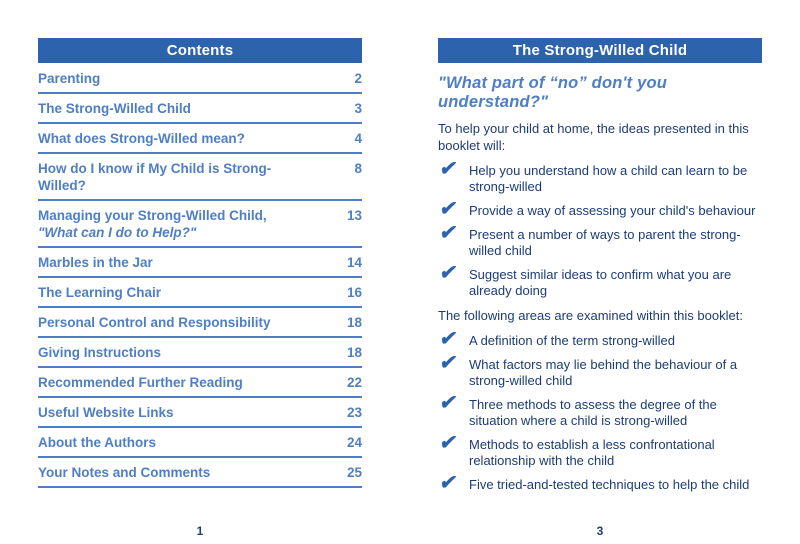 The width and height of the screenshot is (800, 544). I want to click on toc-entry-label: Your Notes and Comments, so click(124, 472).